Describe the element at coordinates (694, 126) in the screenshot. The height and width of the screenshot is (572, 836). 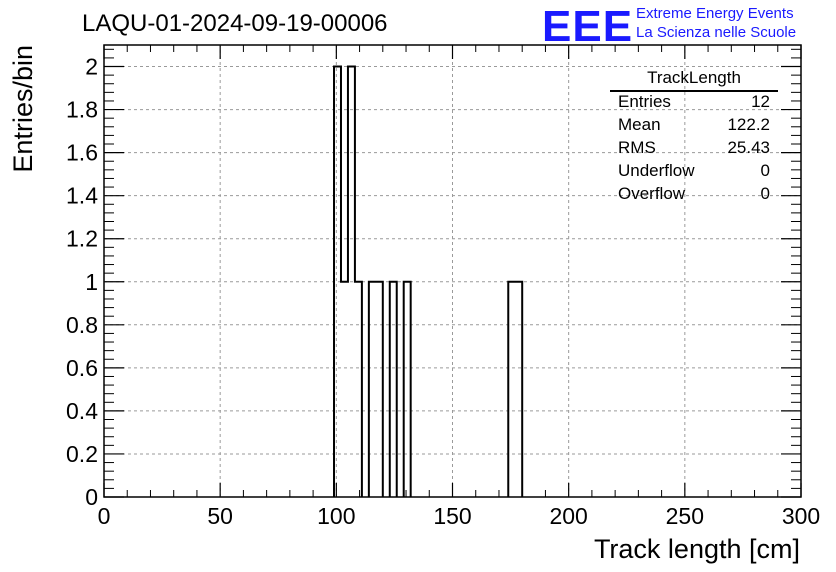
I see `stats-row-mean: Mean 122.2` at that location.